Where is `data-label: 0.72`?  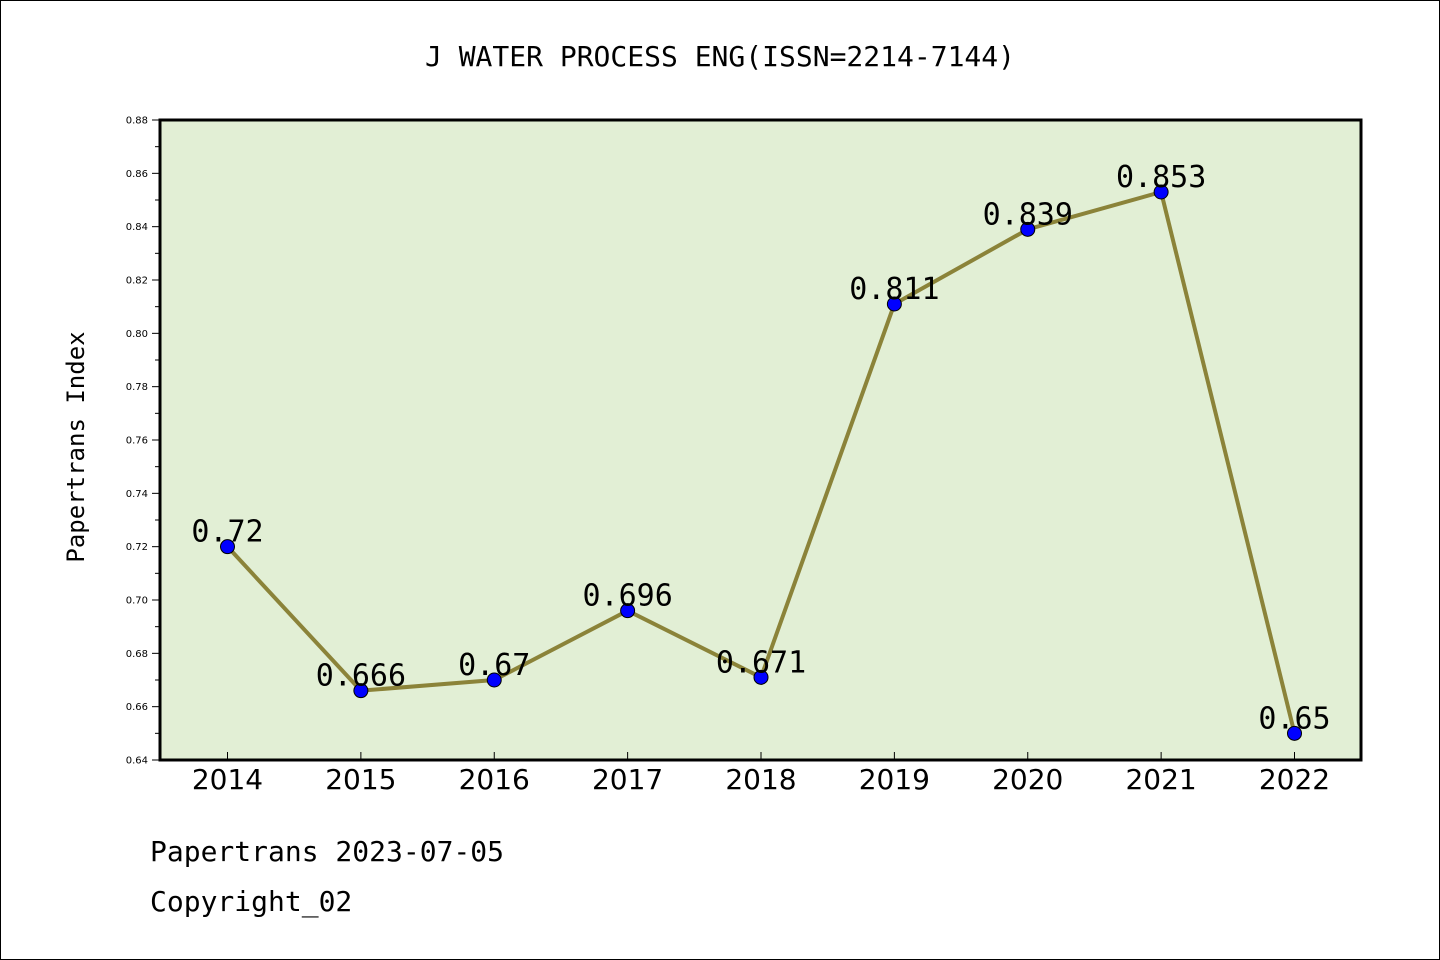 data-label: 0.72 is located at coordinates (227, 532).